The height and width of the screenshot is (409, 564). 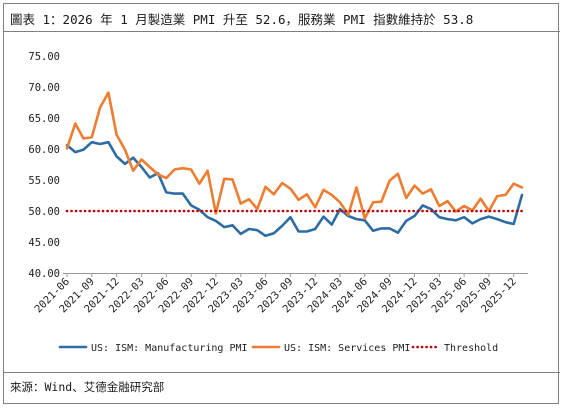 What do you see at coordinates (44, 88) in the screenshot?
I see `y-tick-label: 70.00` at bounding box center [44, 88].